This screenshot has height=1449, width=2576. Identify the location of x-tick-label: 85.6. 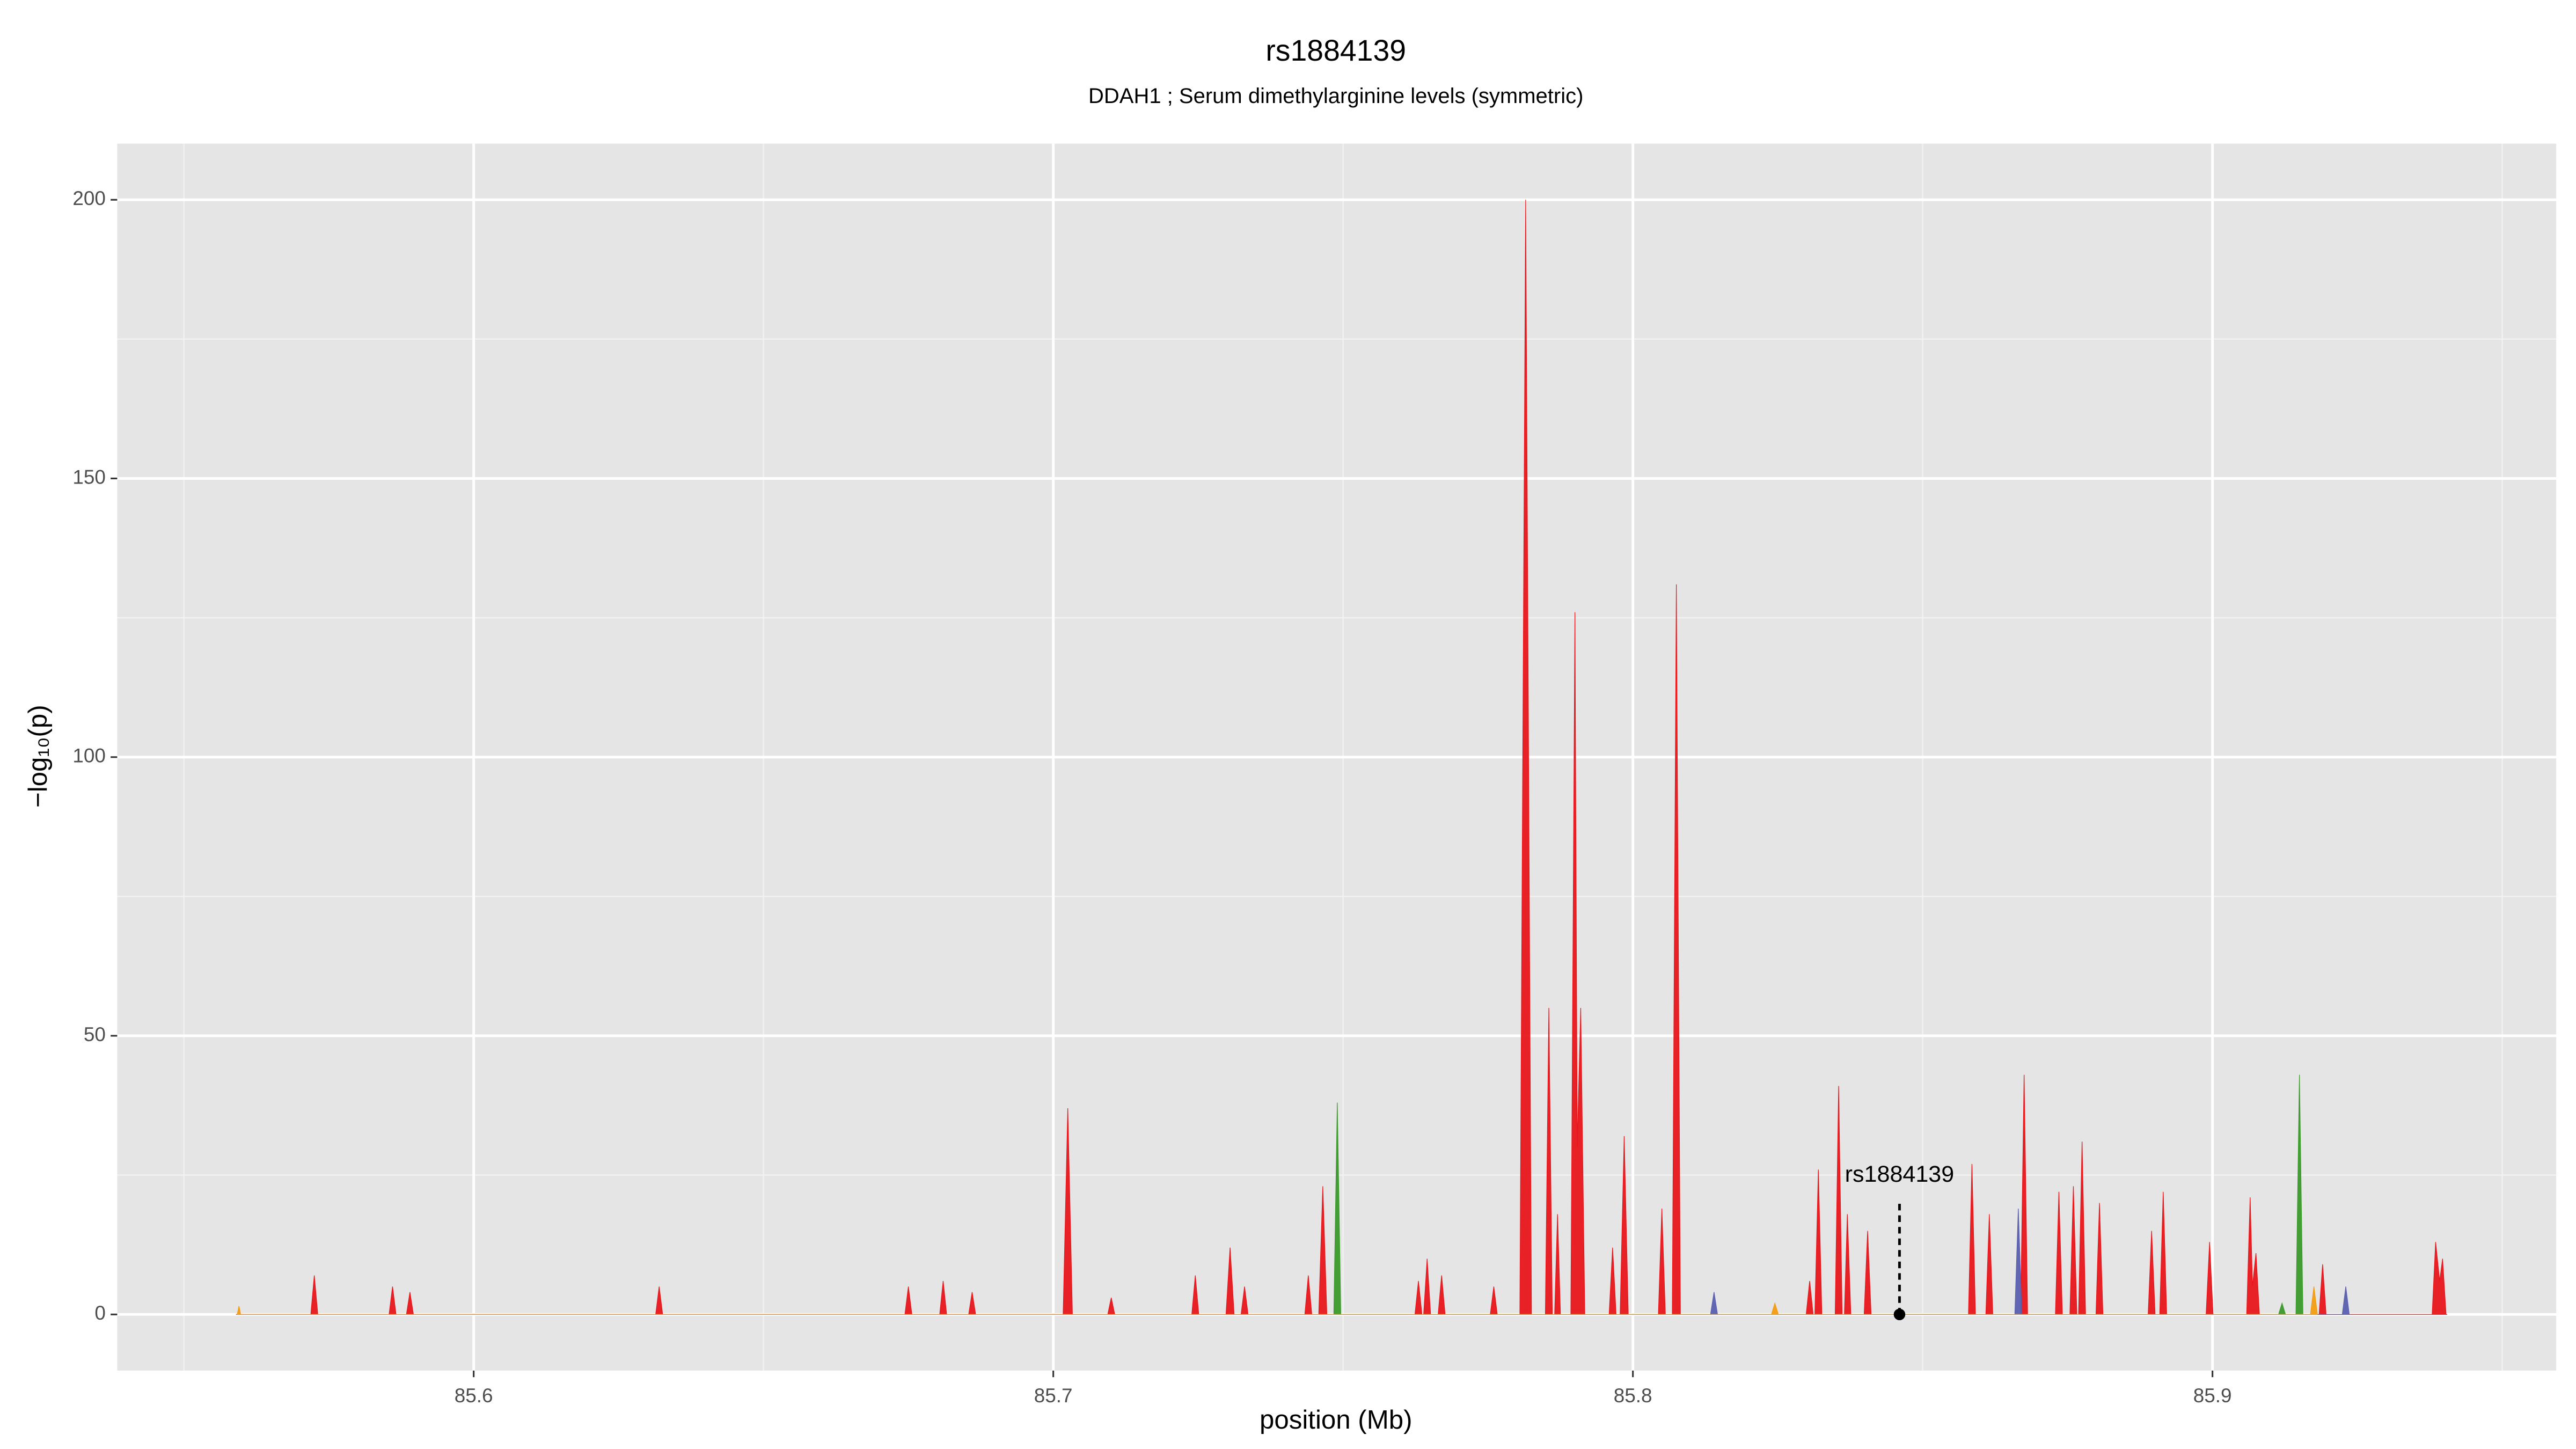
(474, 1396).